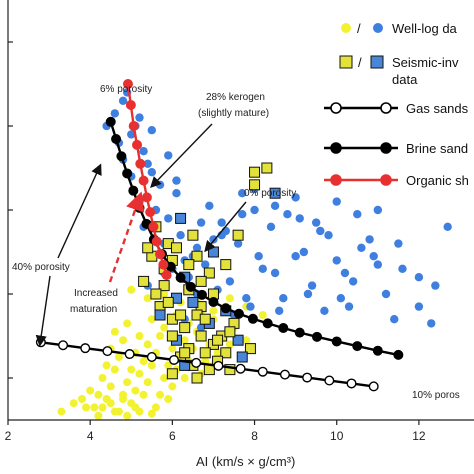  I want to click on annotation-zero-porosity: 0% porosity, so click(270, 193).